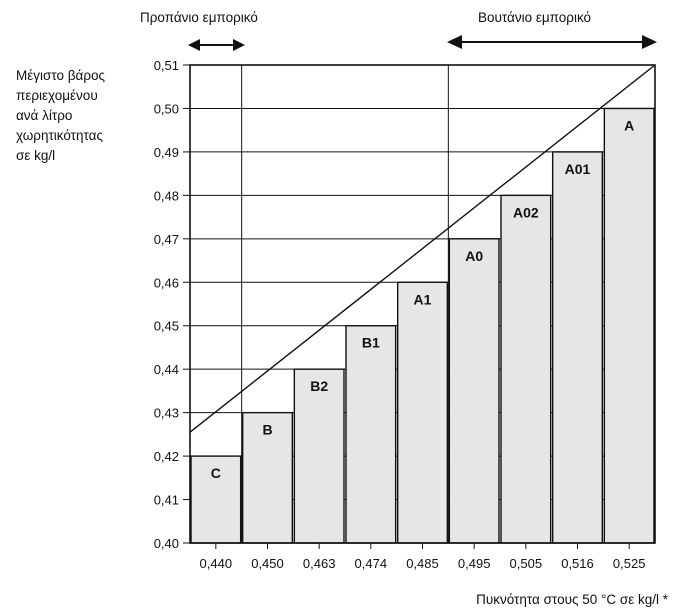 This screenshot has height=611, width=674. Describe the element at coordinates (319, 386) in the screenshot. I see `bar-label: B2` at that location.